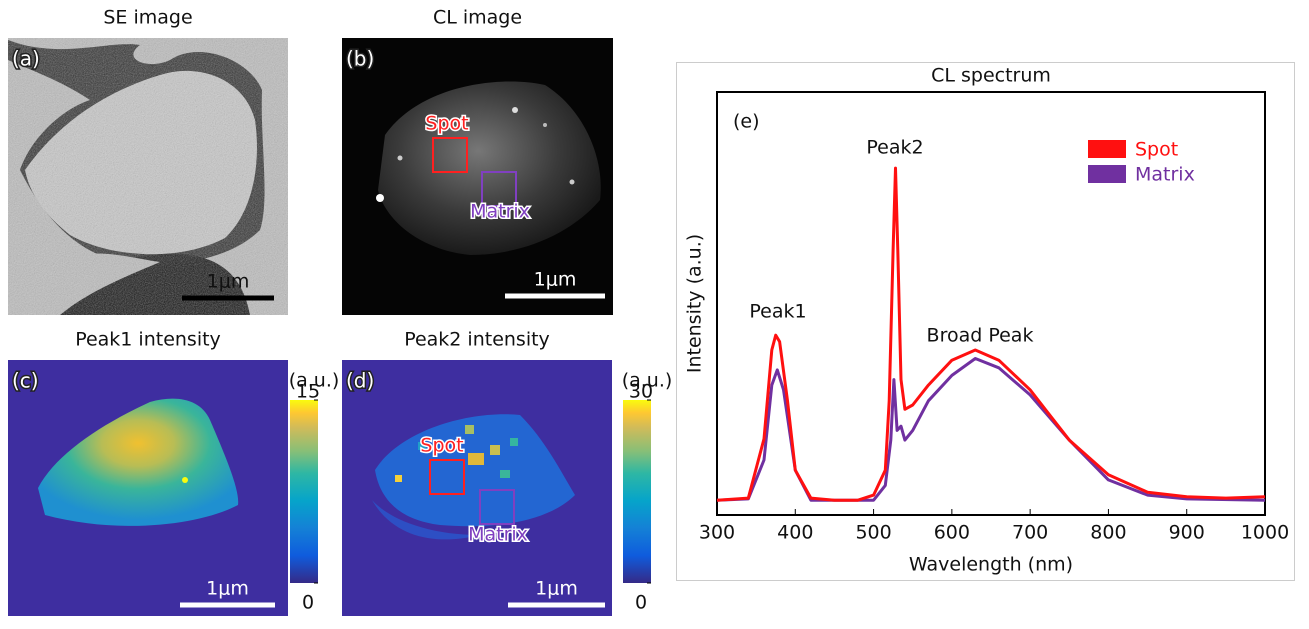  What do you see at coordinates (991, 76) in the screenshot?
I see `chart-title: CL spectrum` at bounding box center [991, 76].